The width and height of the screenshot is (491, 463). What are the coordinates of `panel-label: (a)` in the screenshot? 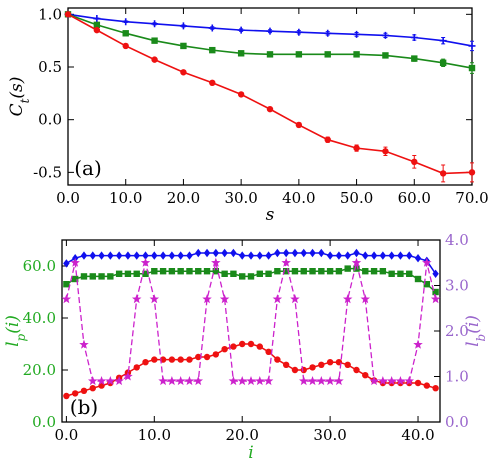 It's located at (88, 168).